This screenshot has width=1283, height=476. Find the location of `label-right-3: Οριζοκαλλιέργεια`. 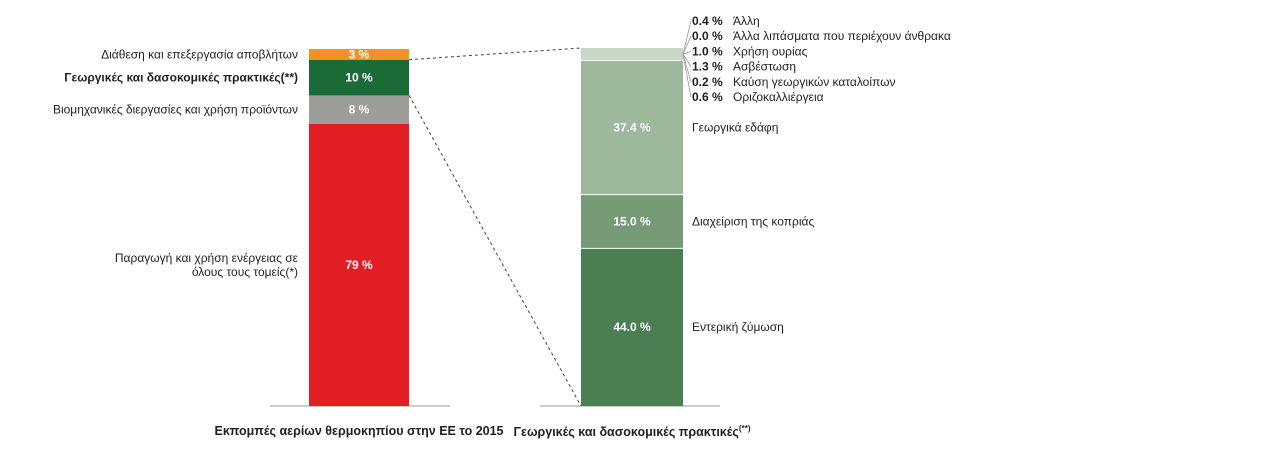

label-right-3: Οριζοκαλλιέργεια is located at coordinates (778, 97).